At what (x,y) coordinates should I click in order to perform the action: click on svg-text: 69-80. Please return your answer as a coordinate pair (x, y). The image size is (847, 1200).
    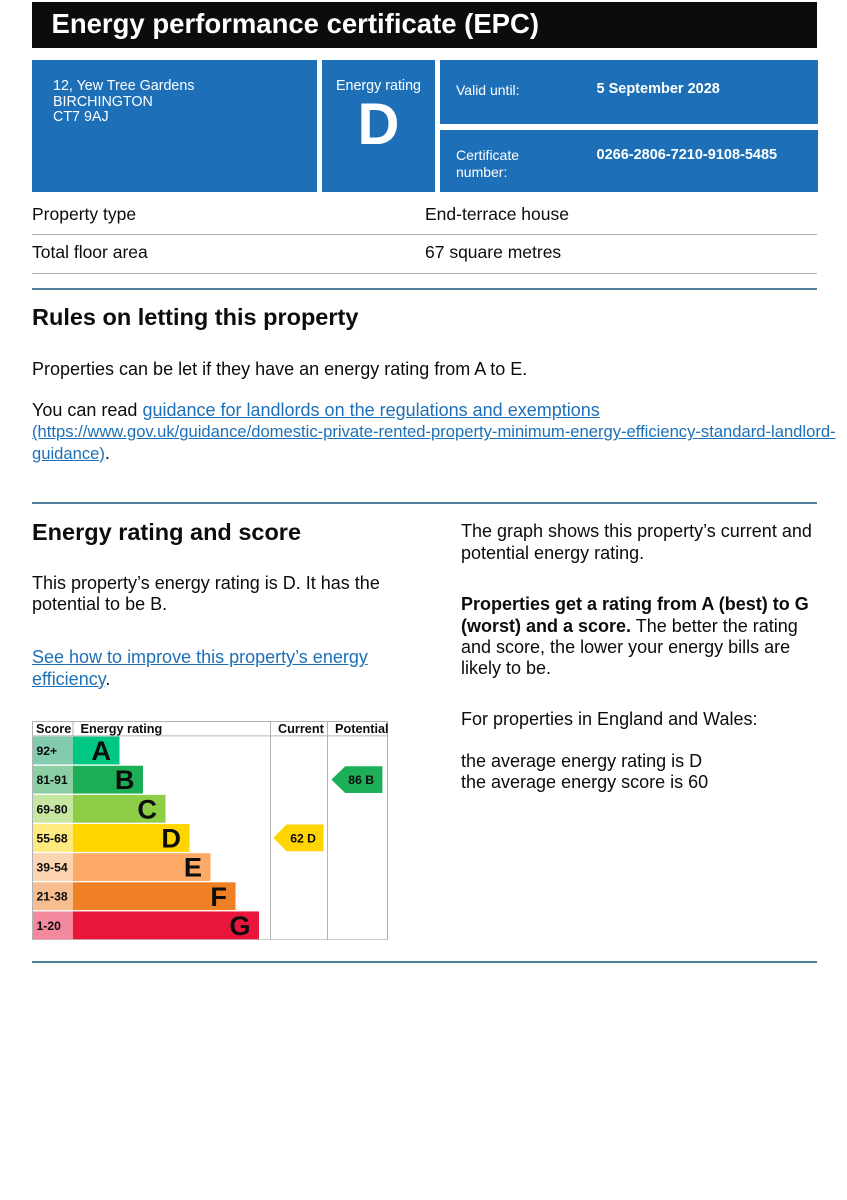
    Looking at the image, I should click on (52, 809).